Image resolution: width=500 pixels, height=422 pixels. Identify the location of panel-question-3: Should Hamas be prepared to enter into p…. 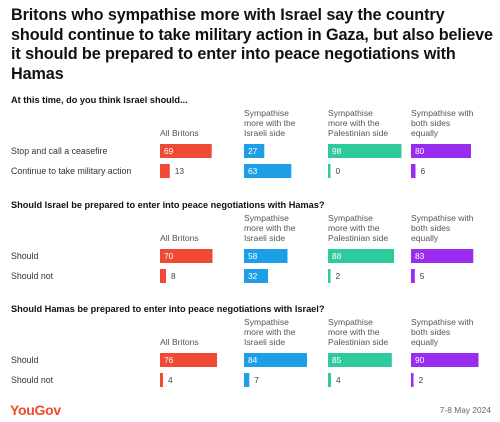
(168, 309).